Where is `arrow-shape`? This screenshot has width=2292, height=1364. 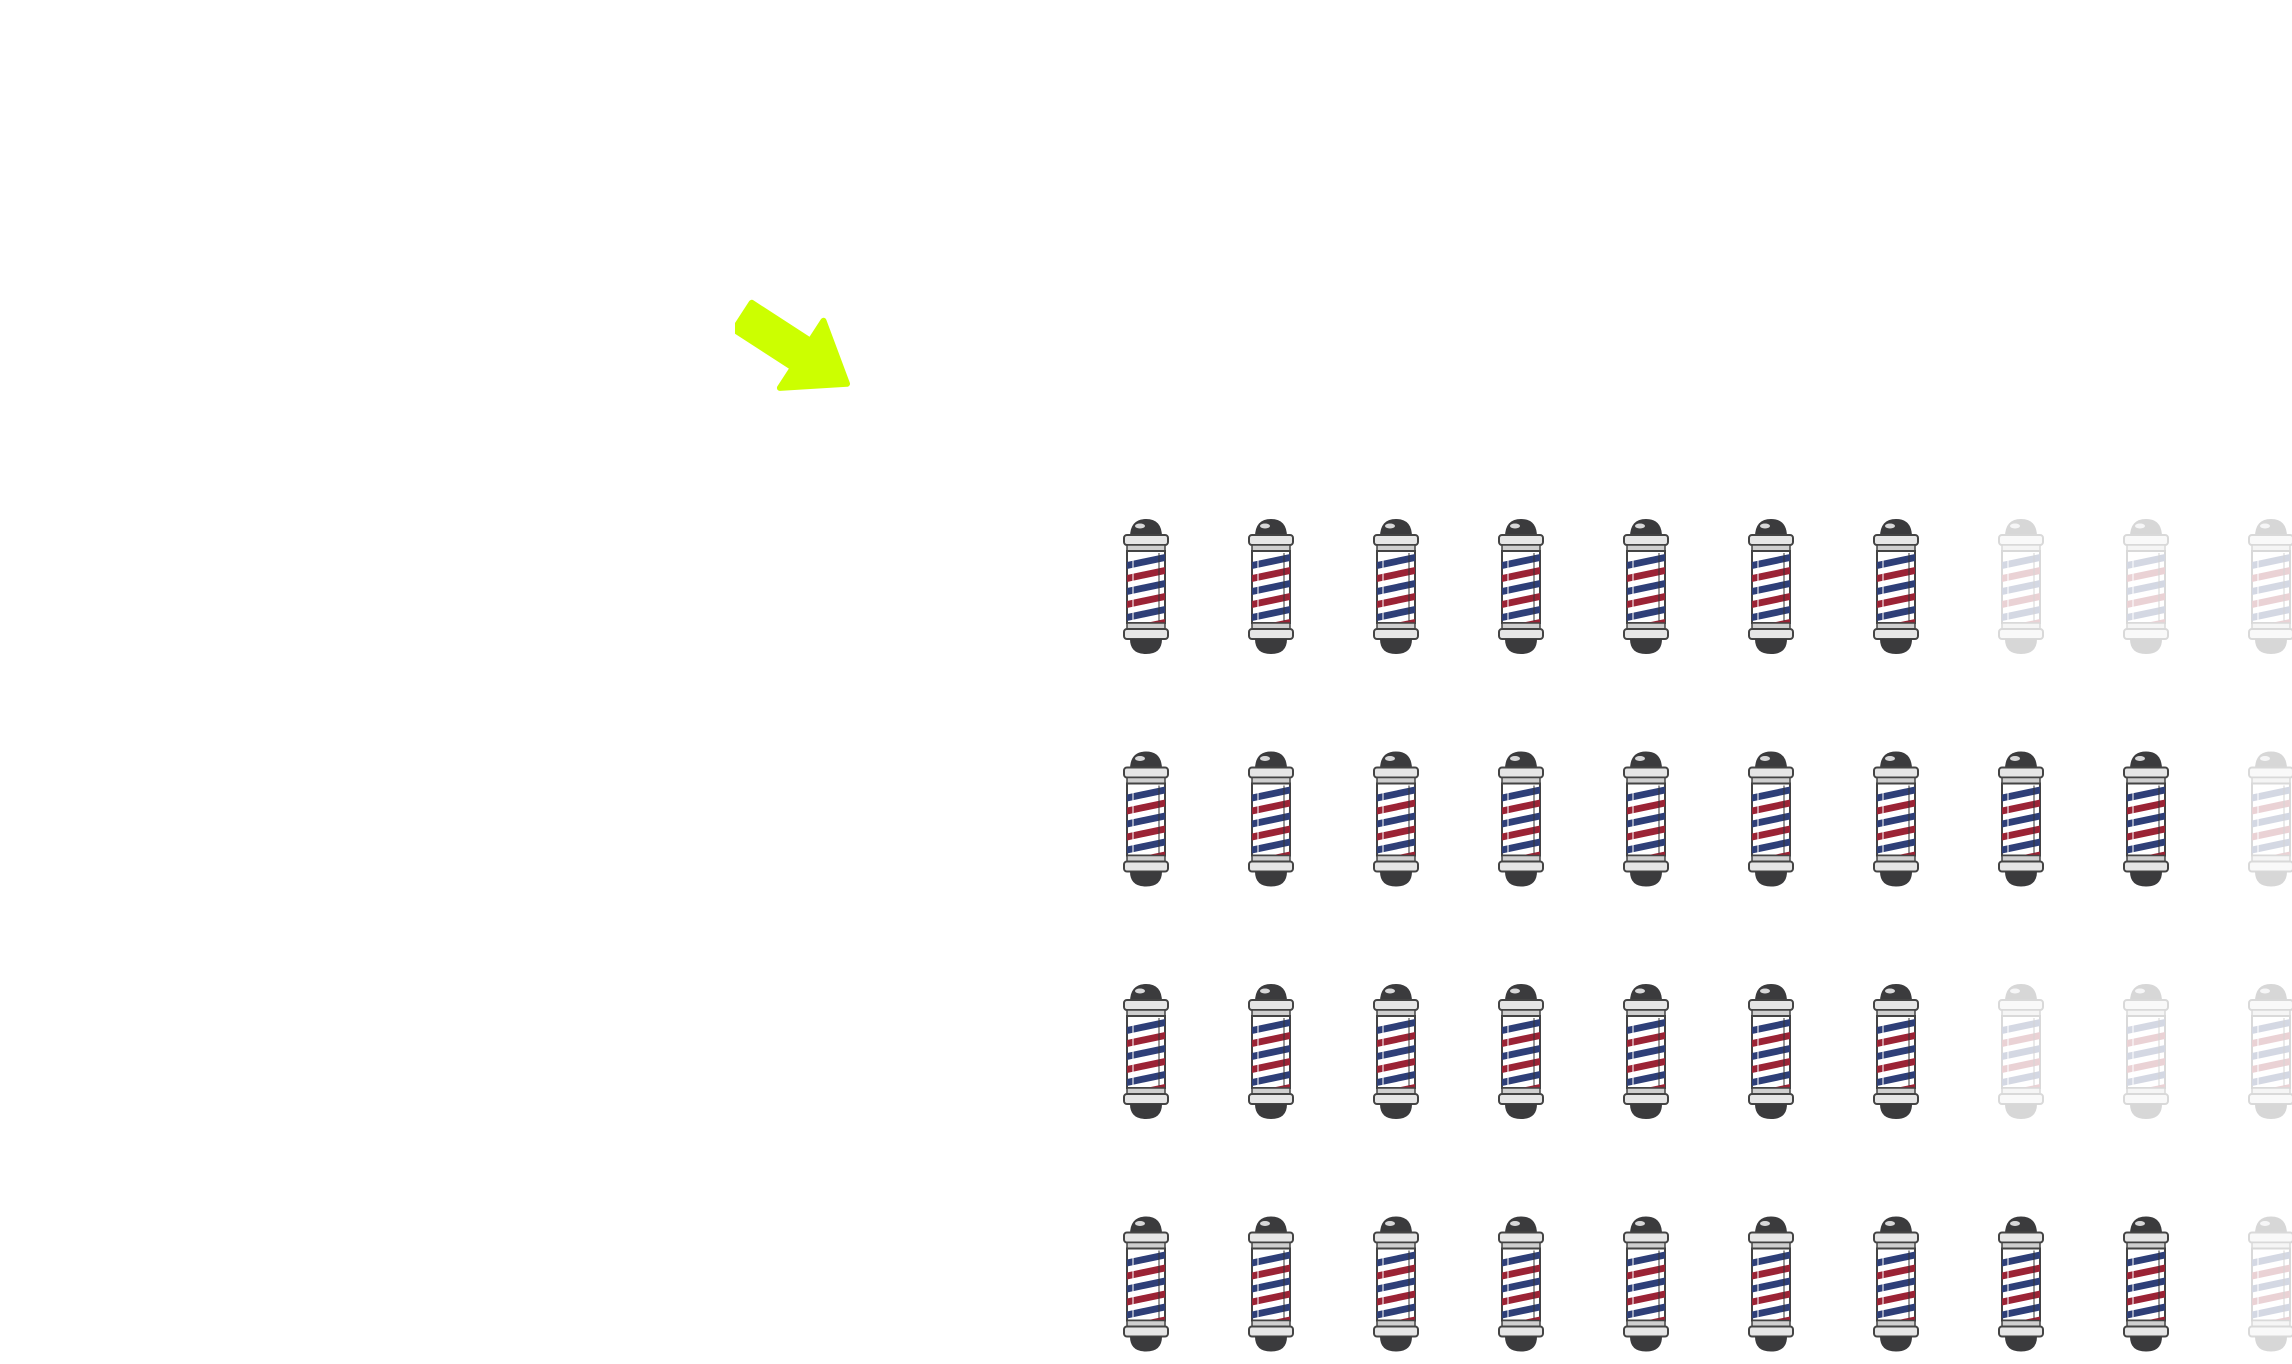 arrow-shape is located at coordinates (792, 345).